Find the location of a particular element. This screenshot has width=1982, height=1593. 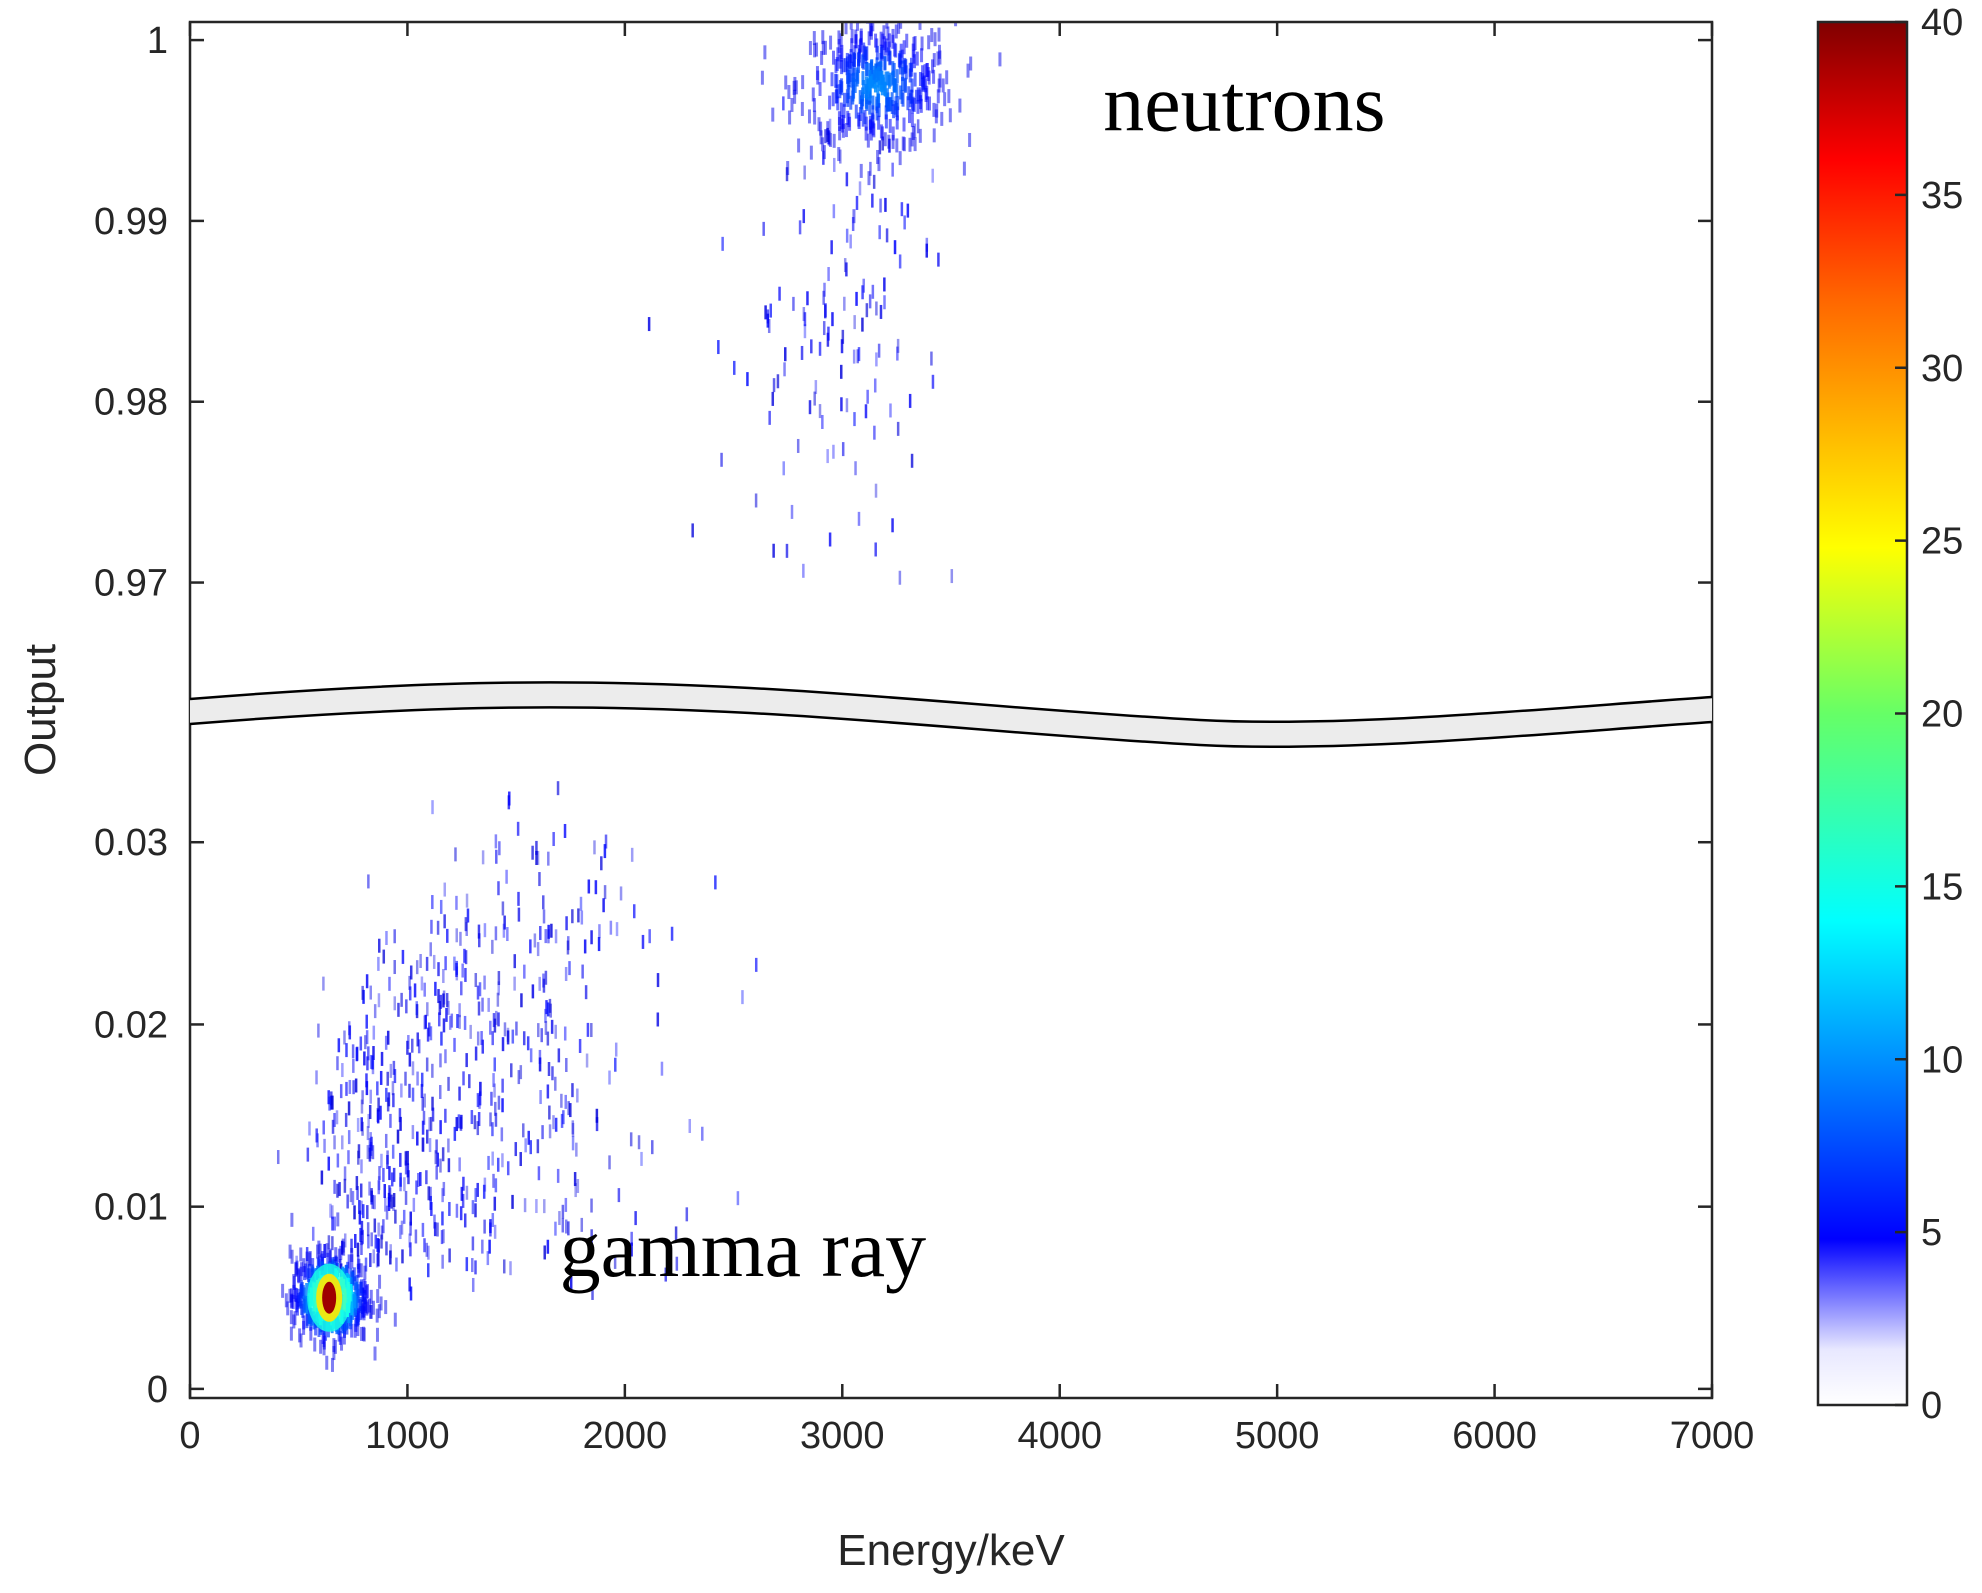

x-tick-label: 2000 is located at coordinates (625, 1436).